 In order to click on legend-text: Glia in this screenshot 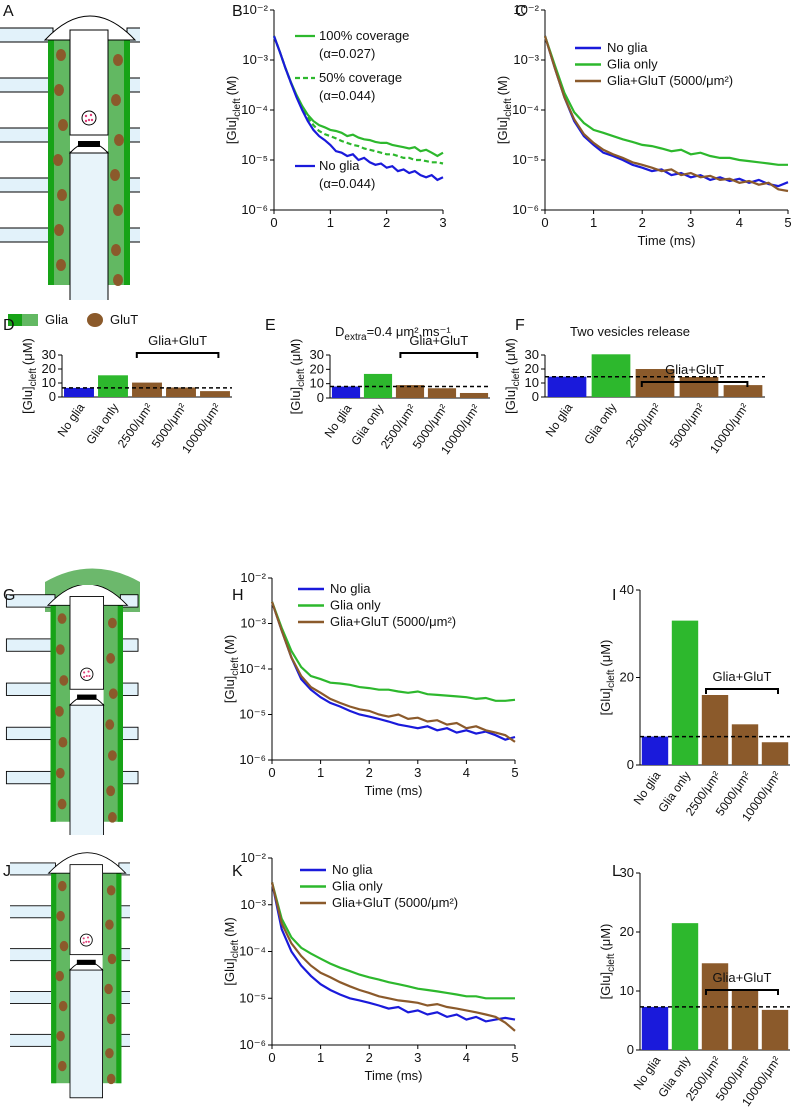, I will do `click(57, 319)`.